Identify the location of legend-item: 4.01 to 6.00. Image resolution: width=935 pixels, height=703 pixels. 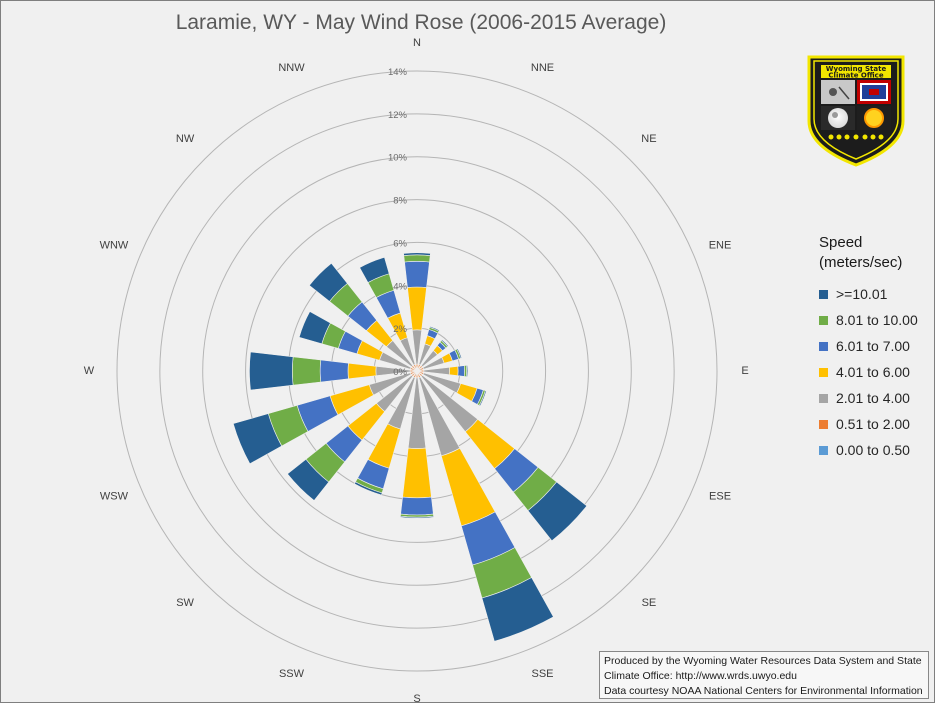
(875, 372).